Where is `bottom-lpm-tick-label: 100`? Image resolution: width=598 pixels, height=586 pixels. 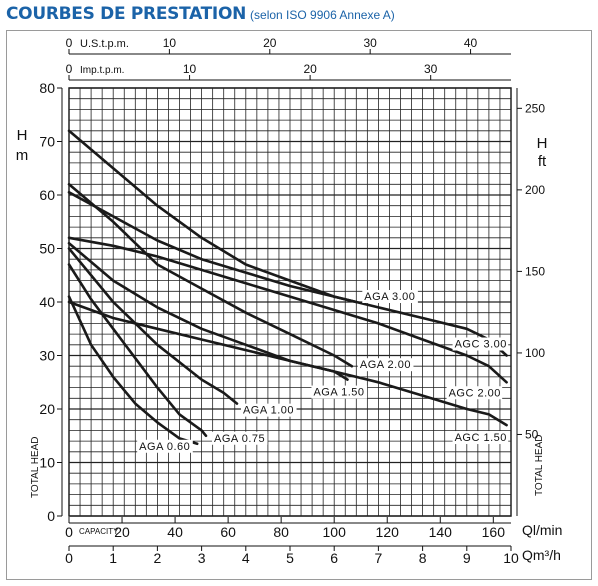
bottom-lpm-tick-label: 100 is located at coordinates (335, 532).